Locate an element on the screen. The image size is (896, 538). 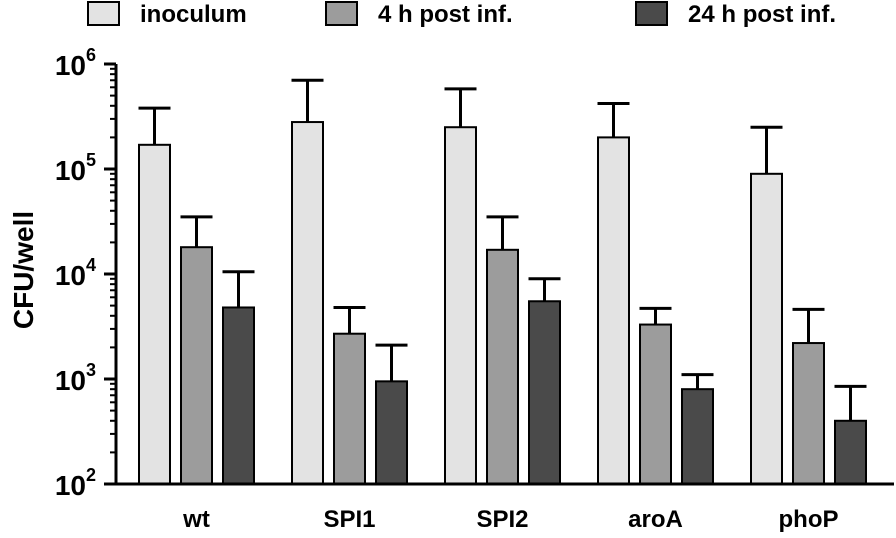
y-tick-label-4: 10⁴ is located at coordinates (75, 273).